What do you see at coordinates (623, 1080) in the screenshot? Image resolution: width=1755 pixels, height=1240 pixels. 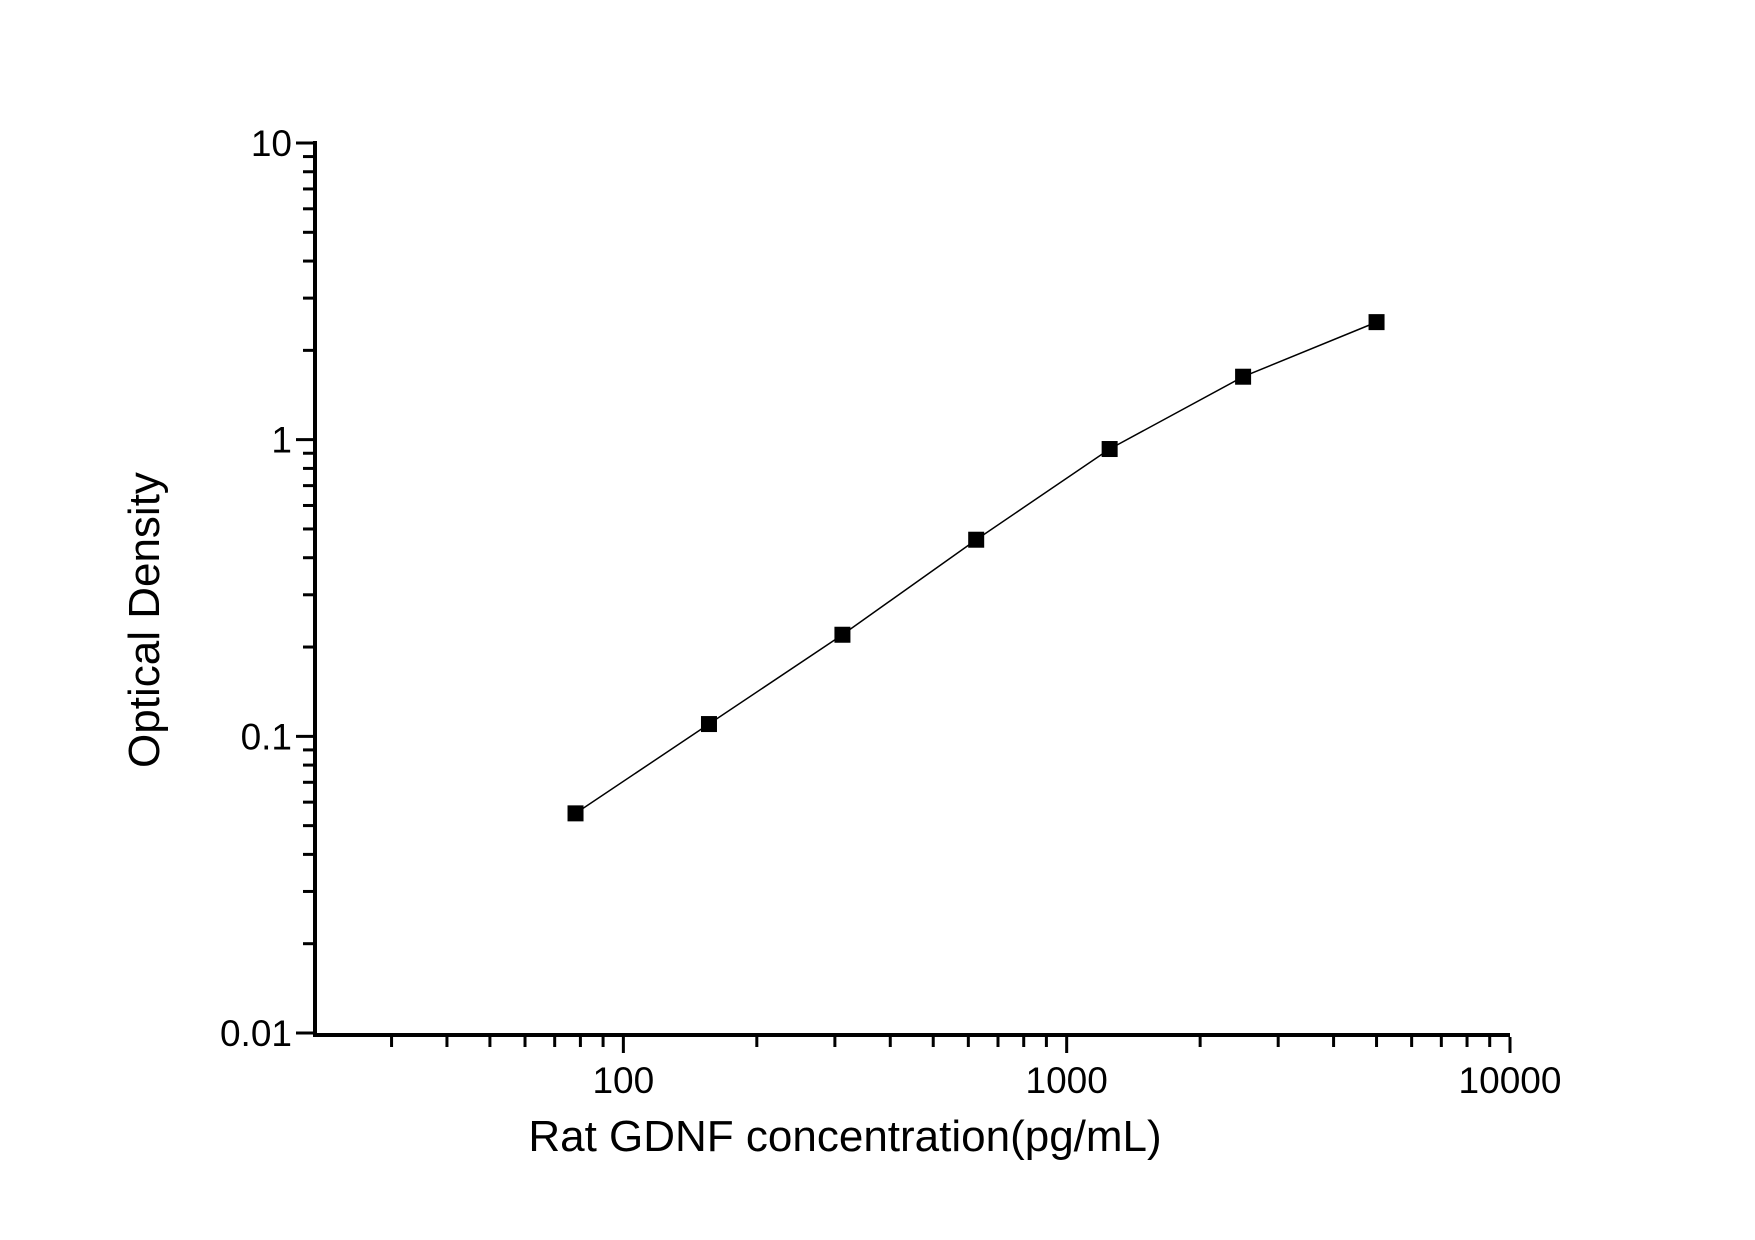 I see `x-tick-label: 100` at bounding box center [623, 1080].